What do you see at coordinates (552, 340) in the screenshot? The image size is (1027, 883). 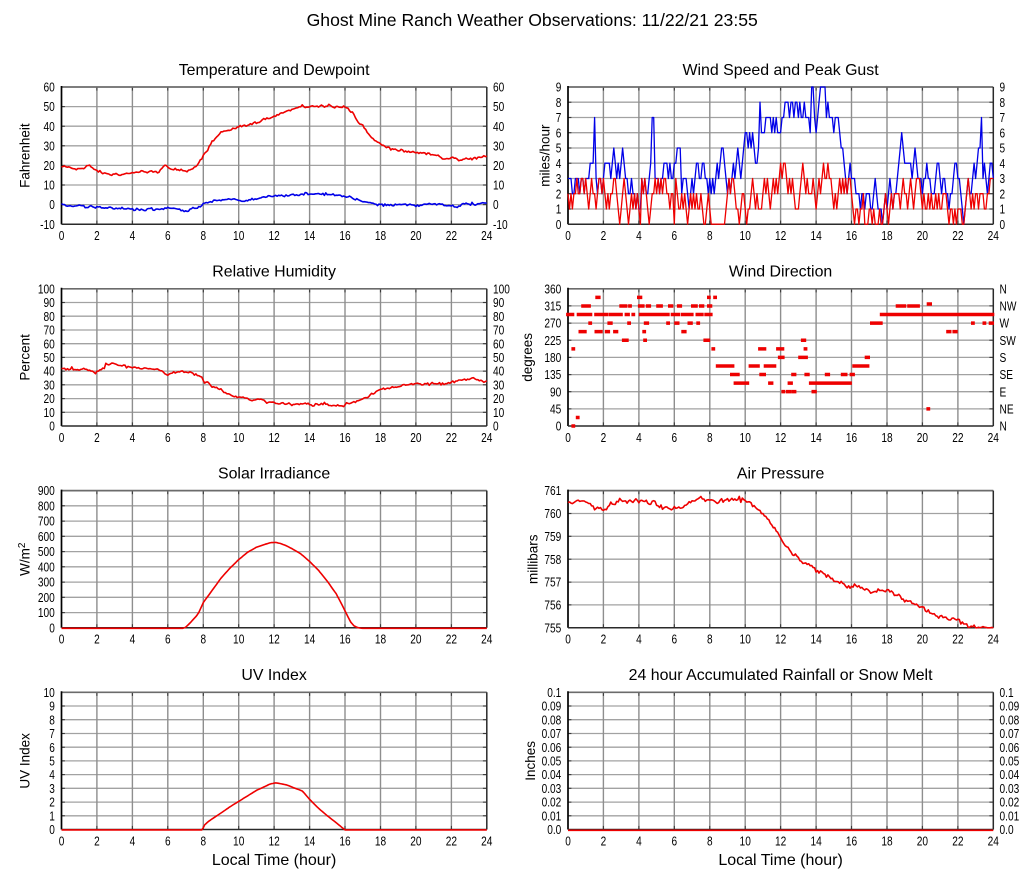 I see `svg-text: 225` at bounding box center [552, 340].